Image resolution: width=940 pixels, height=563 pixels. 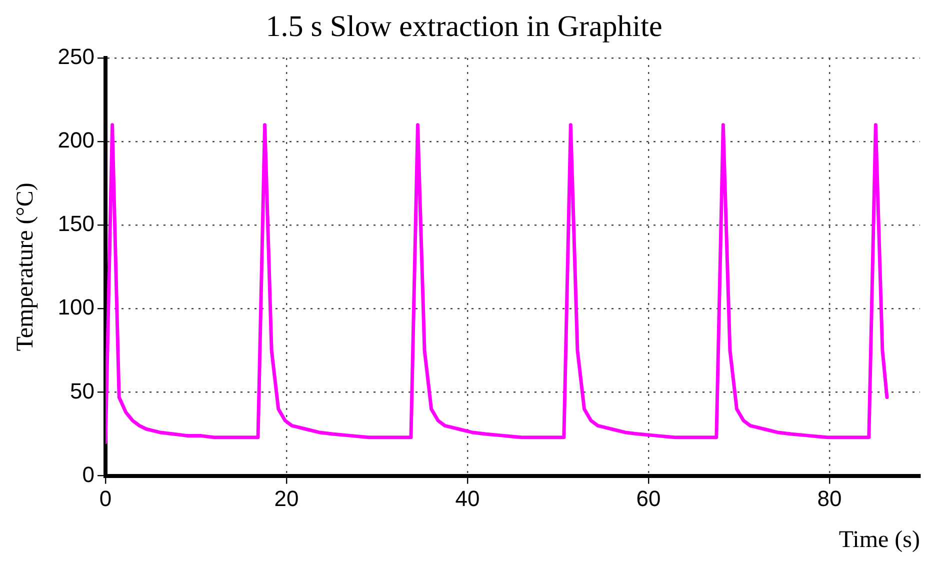 I want to click on x-tick-label: 40, so click(x=467, y=499).